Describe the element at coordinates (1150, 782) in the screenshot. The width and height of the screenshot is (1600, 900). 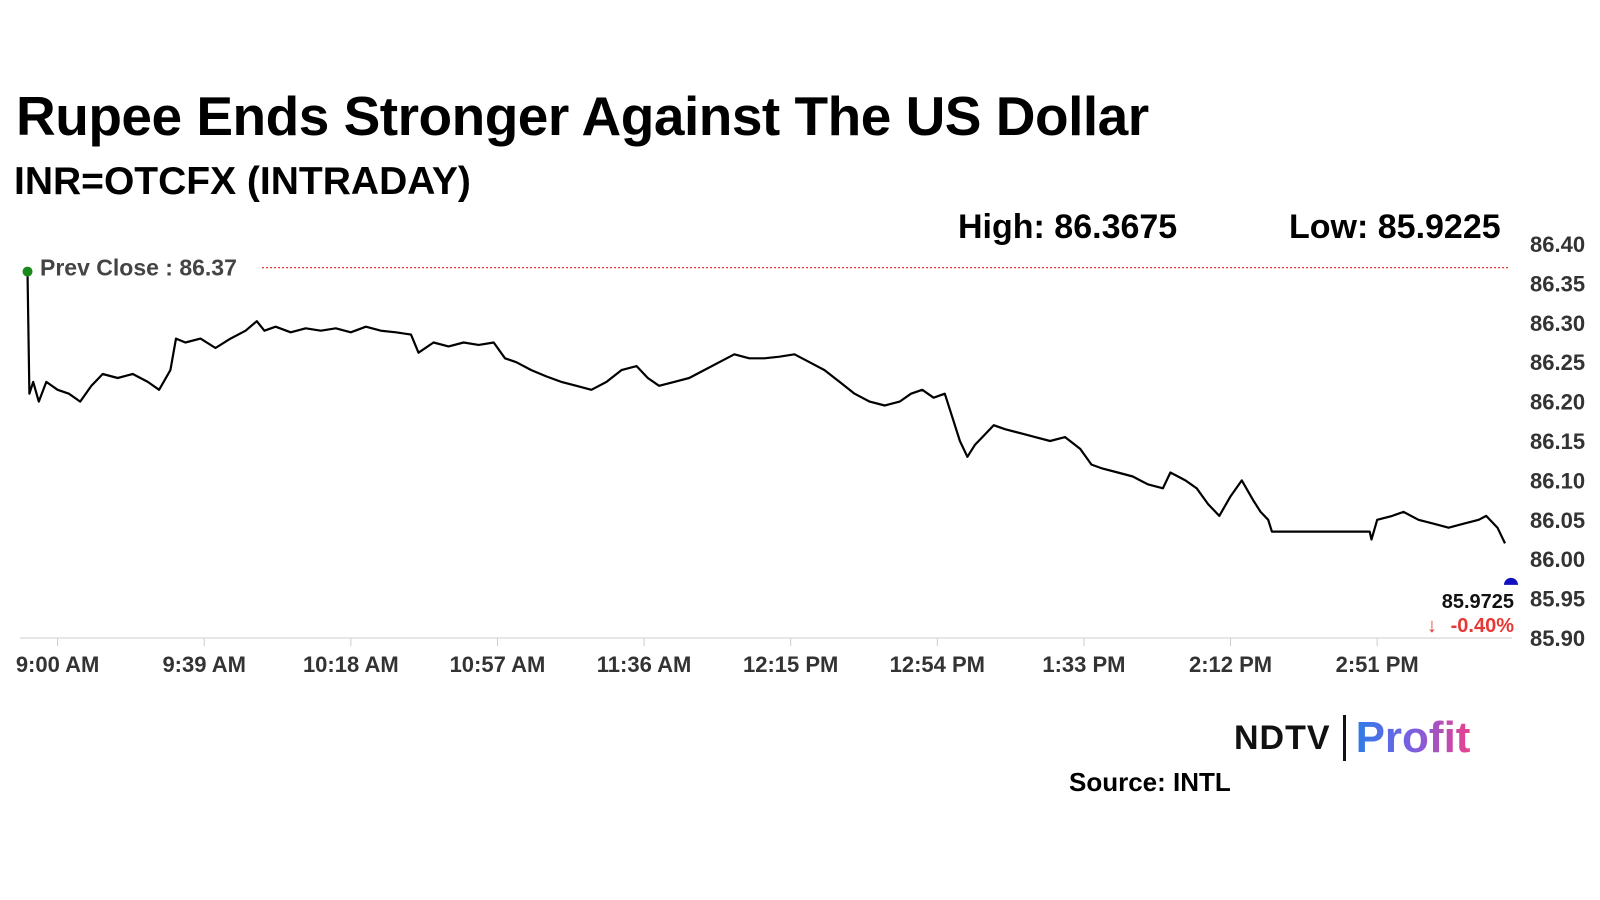
I see `source-note: Source: INTL` at that location.